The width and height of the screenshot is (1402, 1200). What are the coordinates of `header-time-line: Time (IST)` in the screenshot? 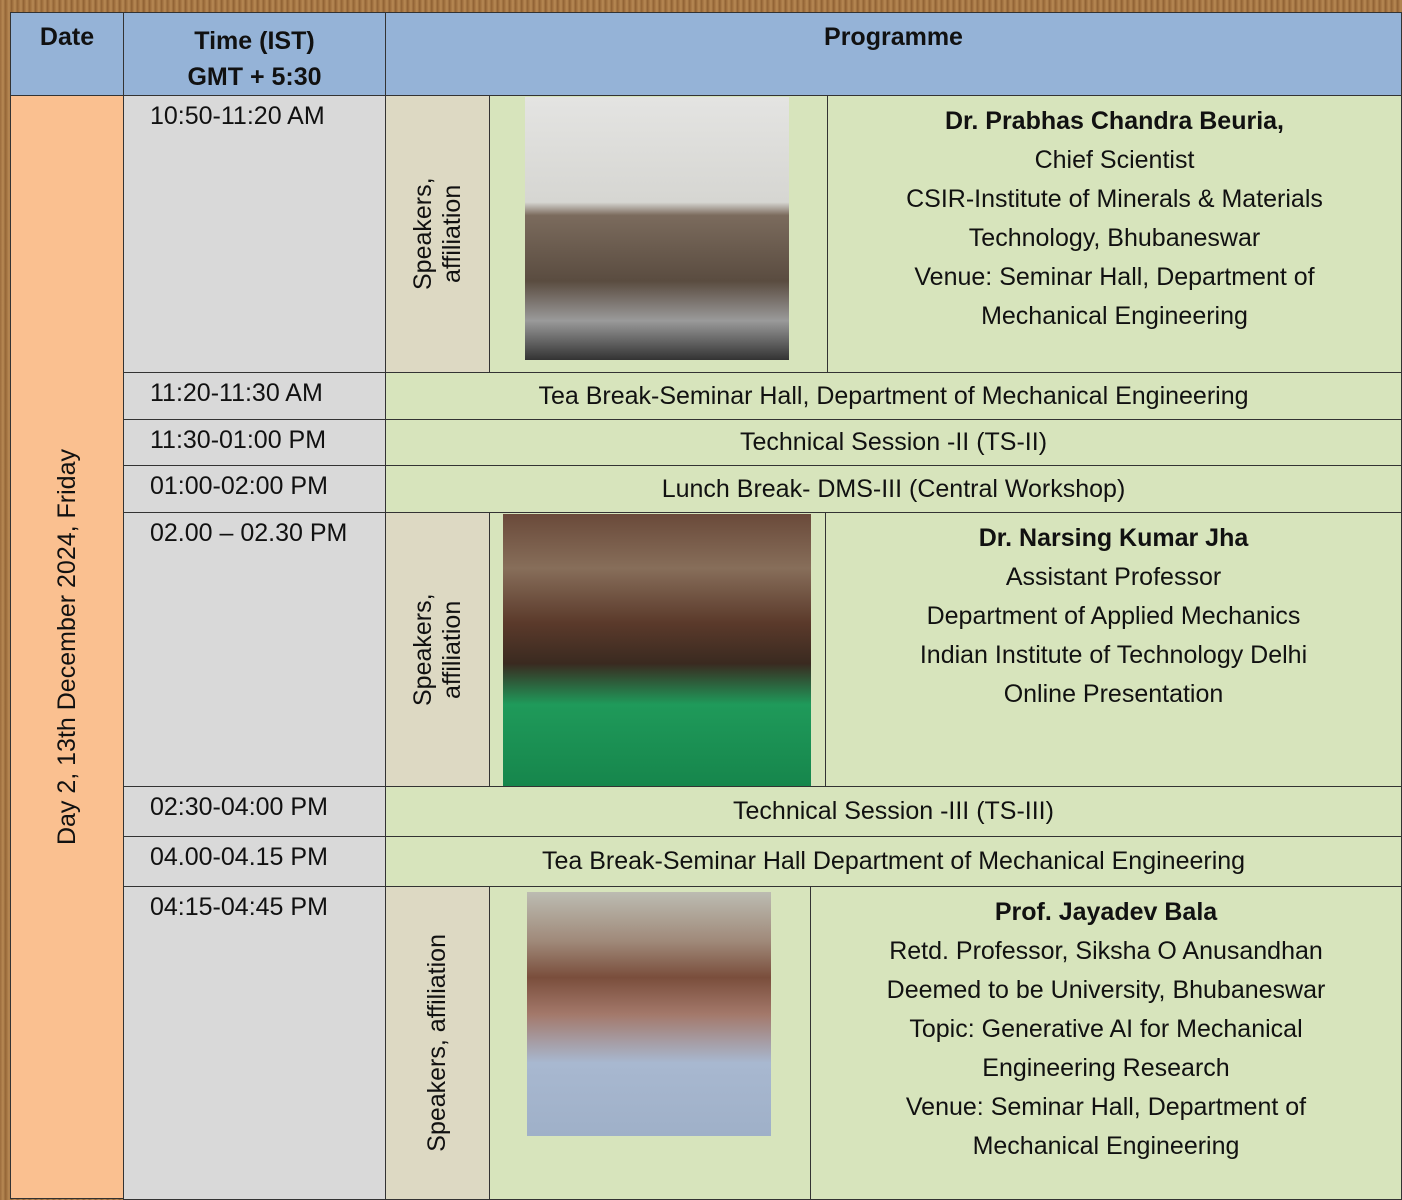 It's located at (254, 41).